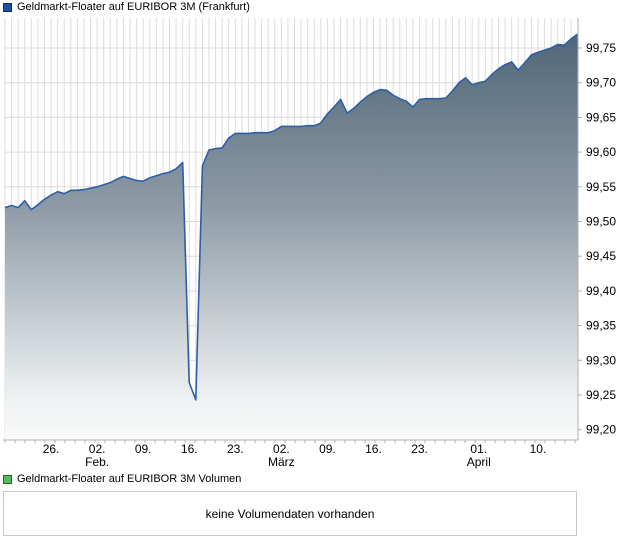 The width and height of the screenshot is (620, 546). Describe the element at coordinates (51, 449) in the screenshot. I see `svg-text: 26.` at that location.